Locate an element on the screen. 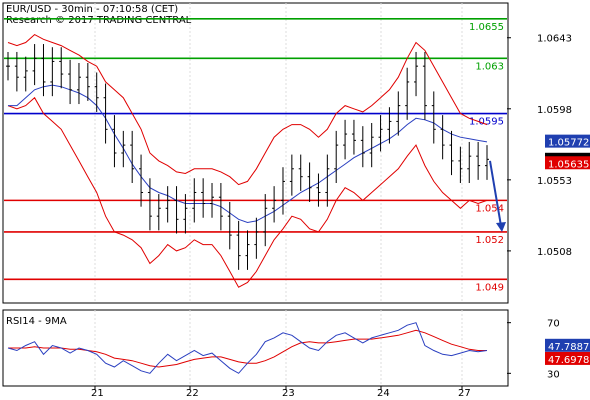 This screenshot has width=590, height=400. rsi-label: RSI14 - 9MA is located at coordinates (36, 321).